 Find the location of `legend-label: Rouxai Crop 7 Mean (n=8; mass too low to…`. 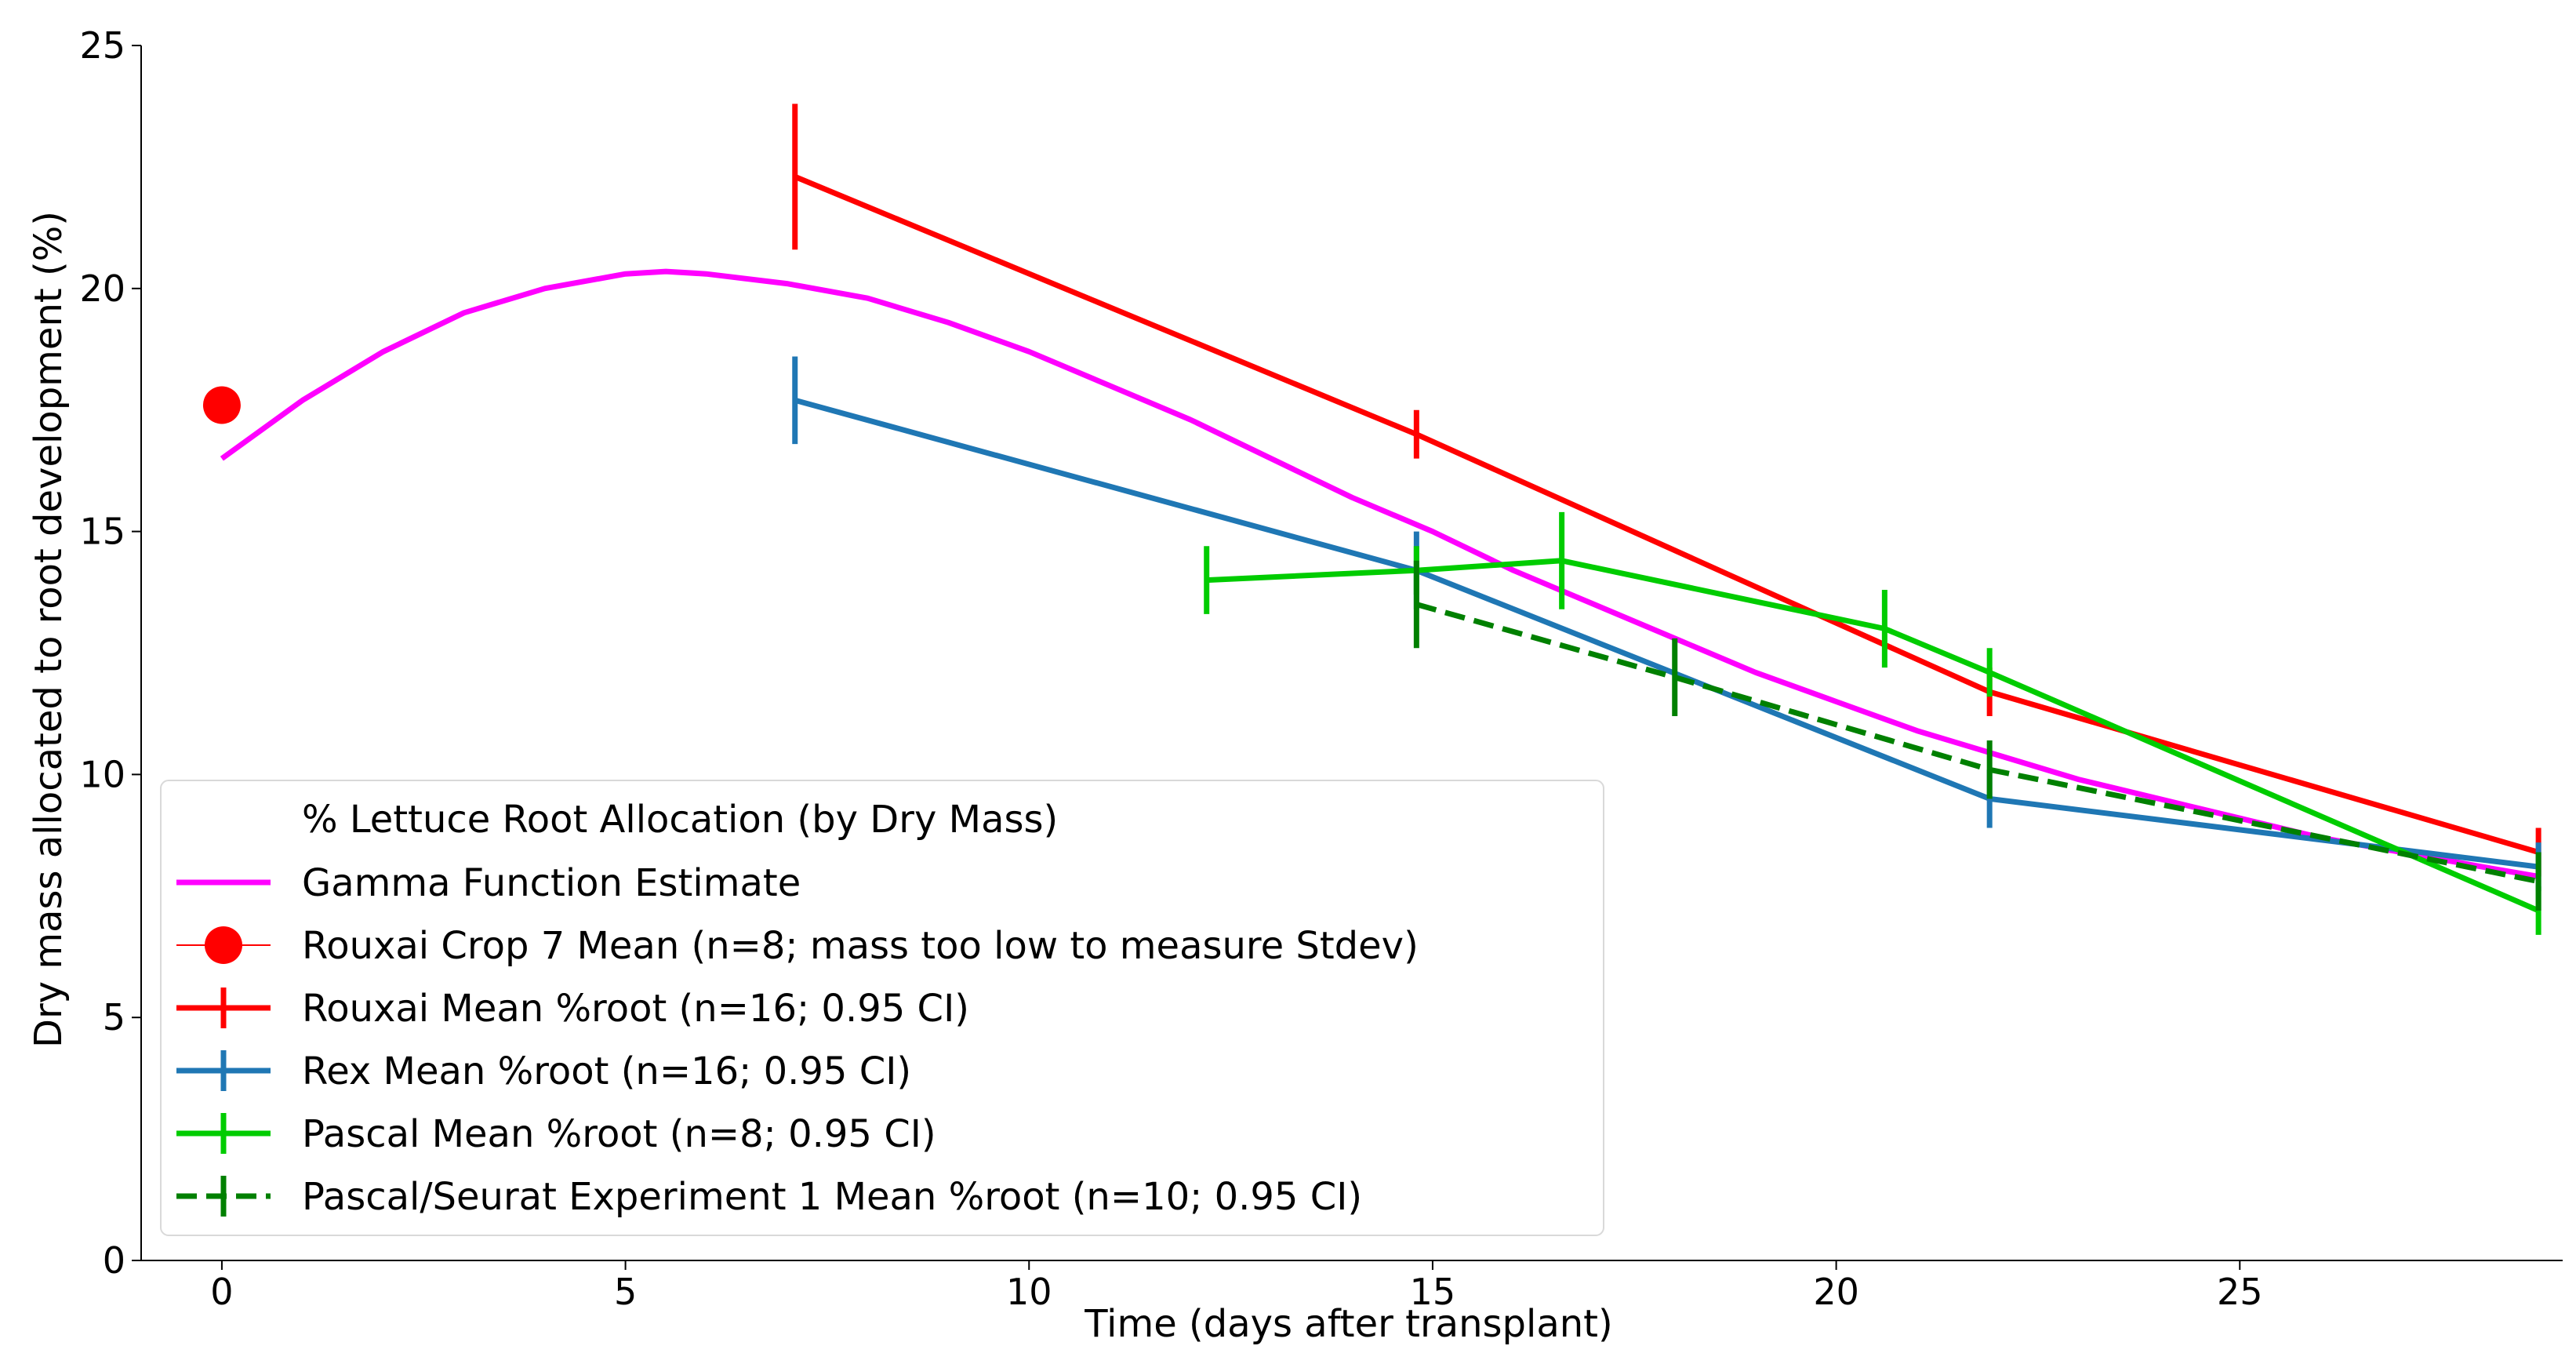

legend-label: Rouxai Crop 7 Mean (n=8; mass too low to… is located at coordinates (860, 946).